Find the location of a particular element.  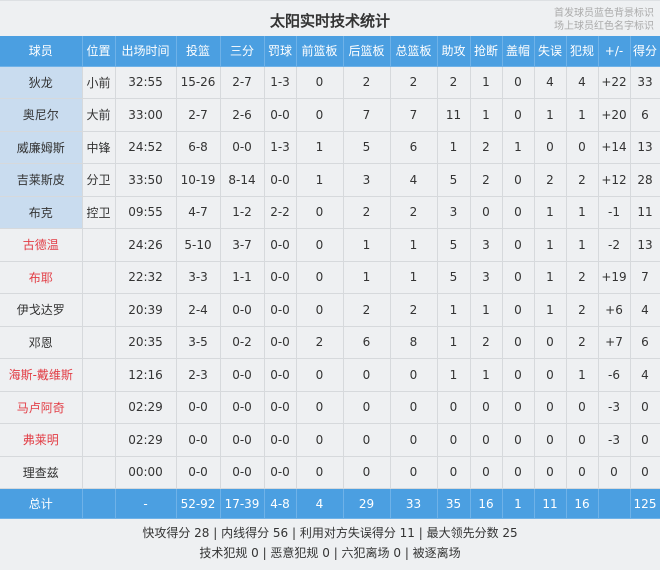

stat-cell: 22:32 is located at coordinates (146, 277).